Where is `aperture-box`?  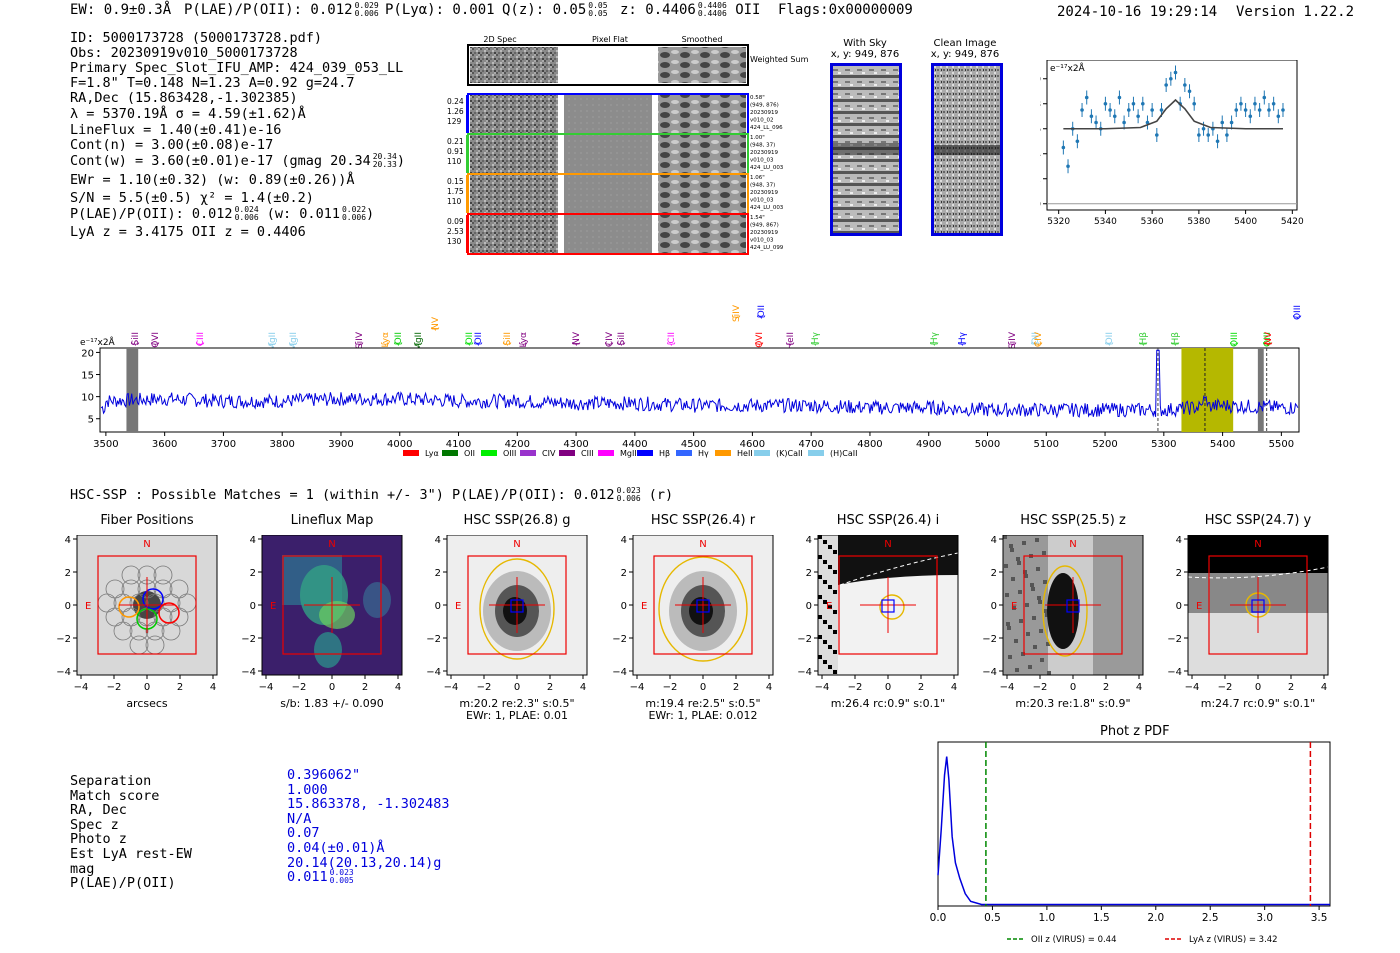
aperture-box is located at coordinates (703, 605).